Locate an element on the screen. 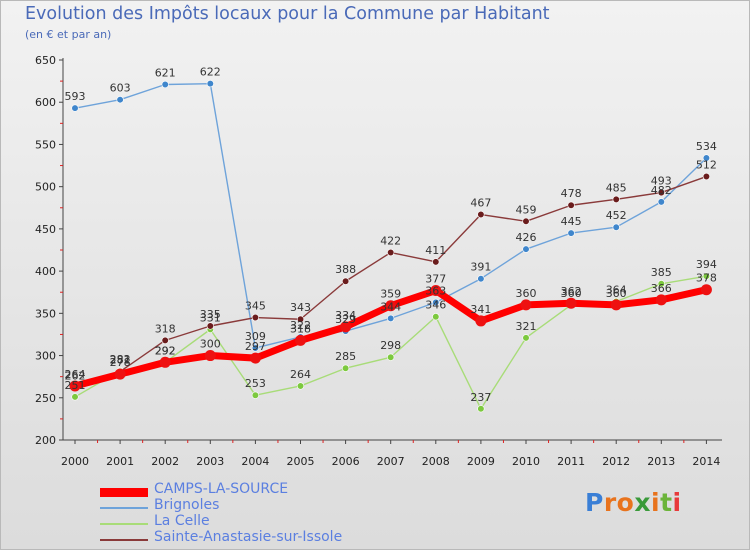 The height and width of the screenshot is (550, 750). y-tick-label: 650 is located at coordinates (45, 60).